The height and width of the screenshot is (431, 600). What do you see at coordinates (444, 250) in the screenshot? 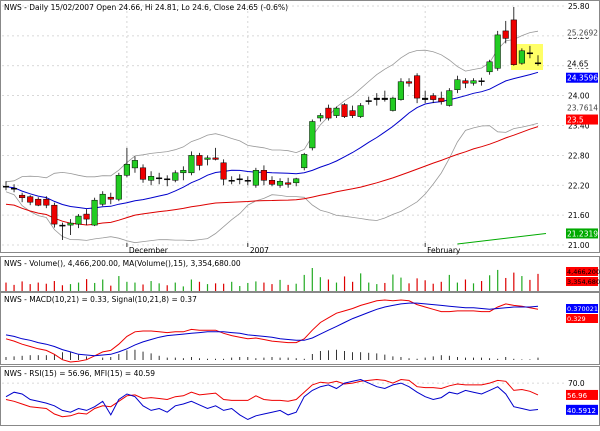
I see `x-label-2: February` at bounding box center [444, 250].